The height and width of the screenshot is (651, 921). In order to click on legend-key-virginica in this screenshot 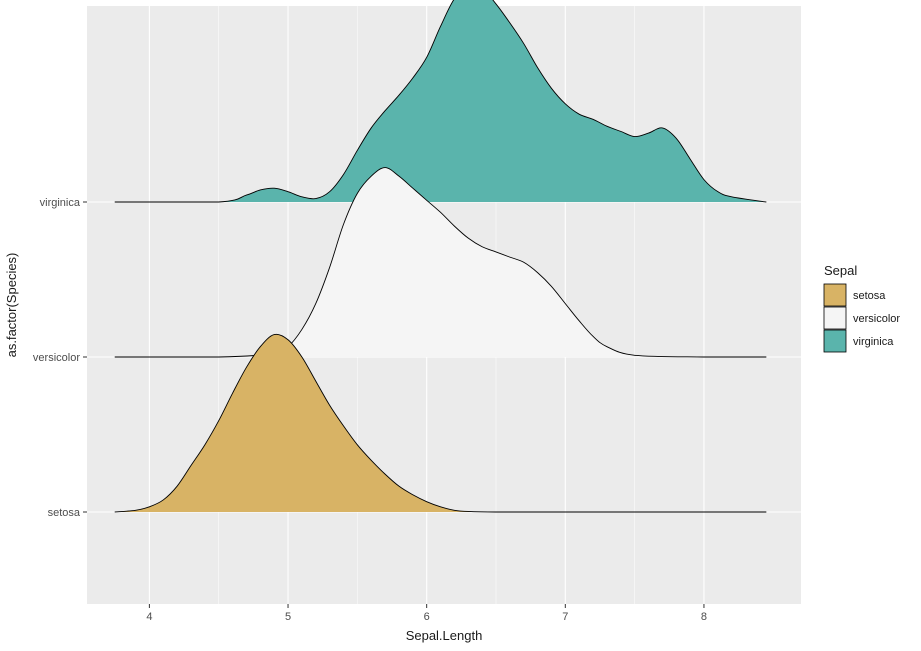, I will do `click(835, 341)`.